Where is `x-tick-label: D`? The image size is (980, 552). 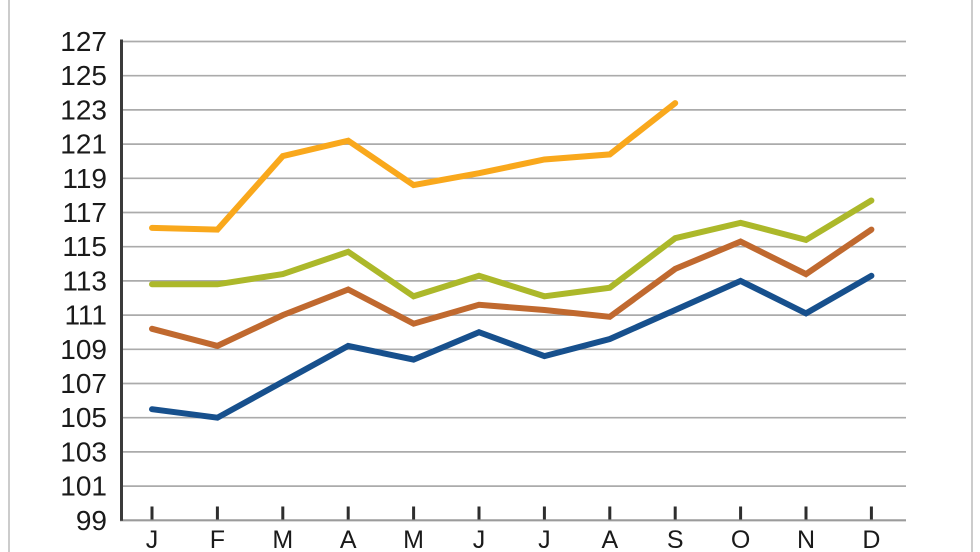 x-tick-label: D is located at coordinates (871, 539).